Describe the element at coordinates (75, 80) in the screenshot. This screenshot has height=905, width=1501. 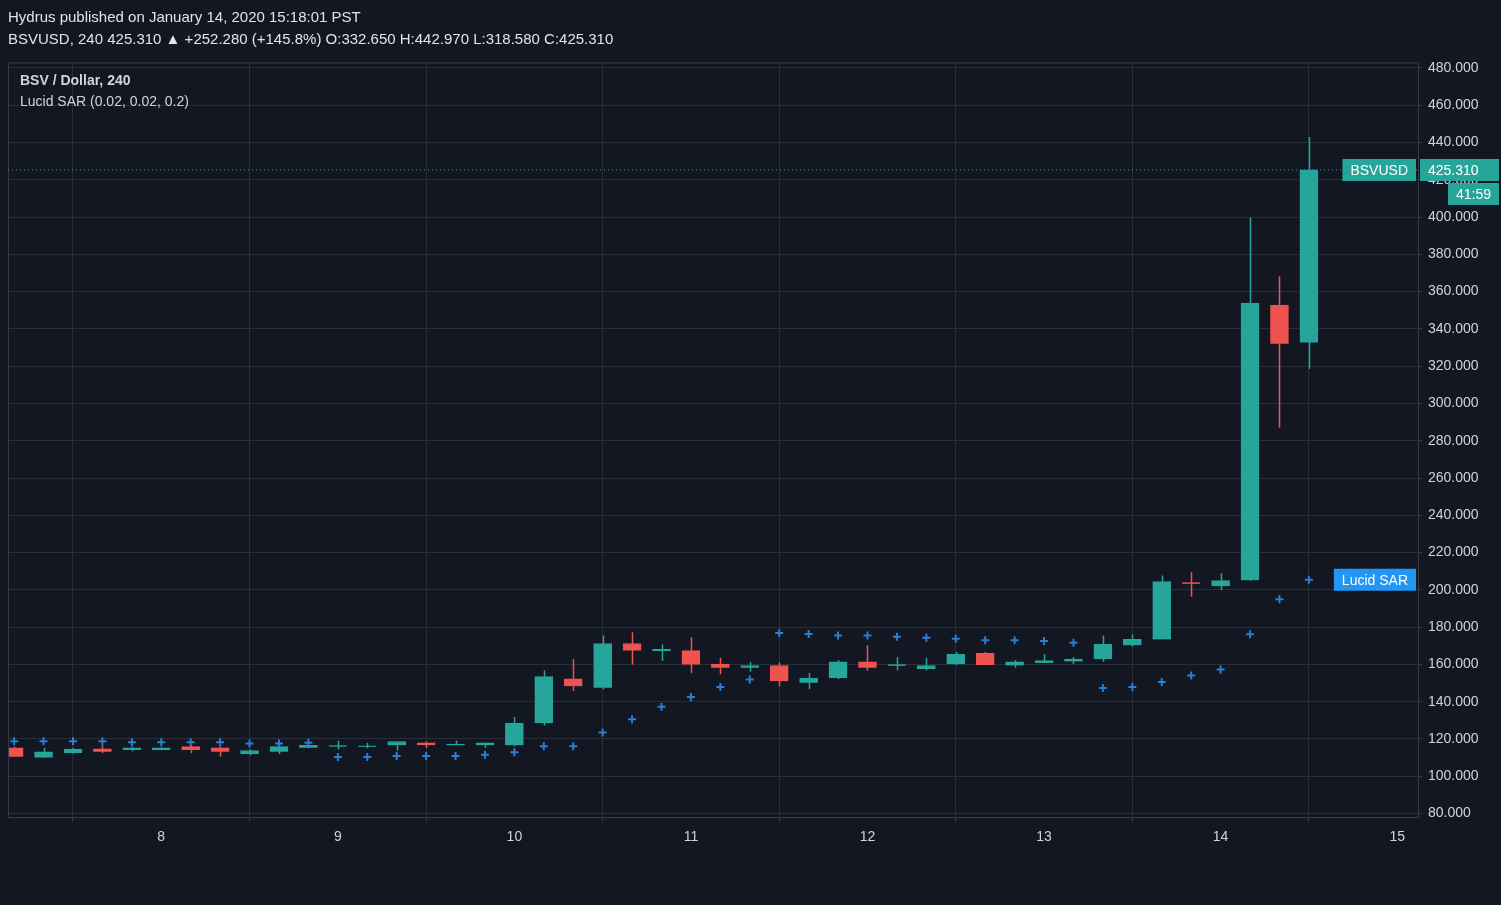
I see `text: BSV / Dollar, 240` at that location.